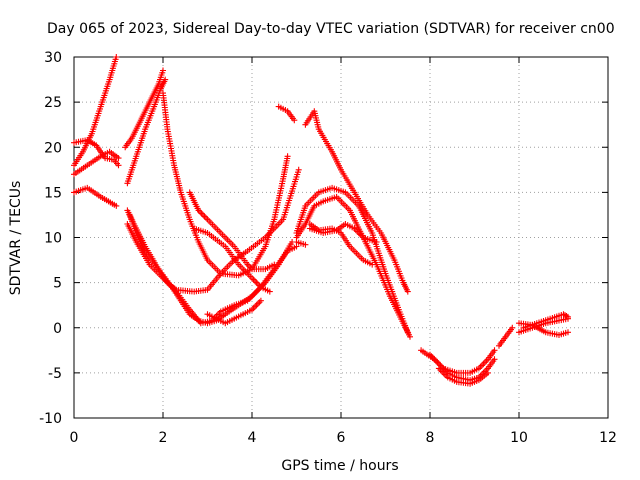 This screenshot has width=640, height=480. I want to click on y-tick-label: 5, so click(57, 284).